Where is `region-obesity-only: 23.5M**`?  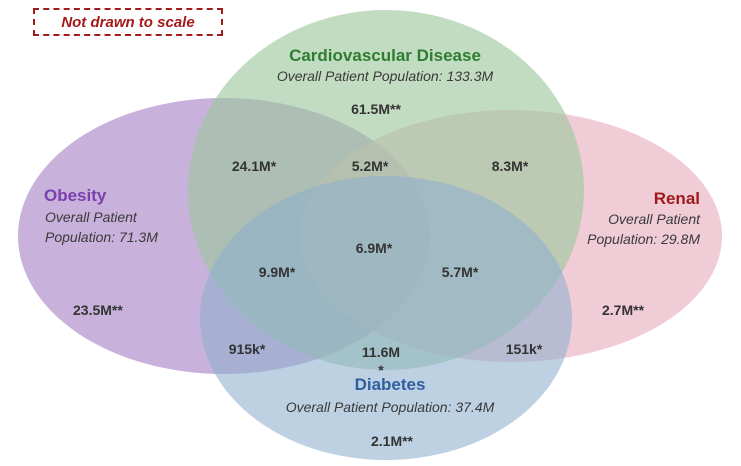 region-obesity-only: 23.5M** is located at coordinates (98, 310).